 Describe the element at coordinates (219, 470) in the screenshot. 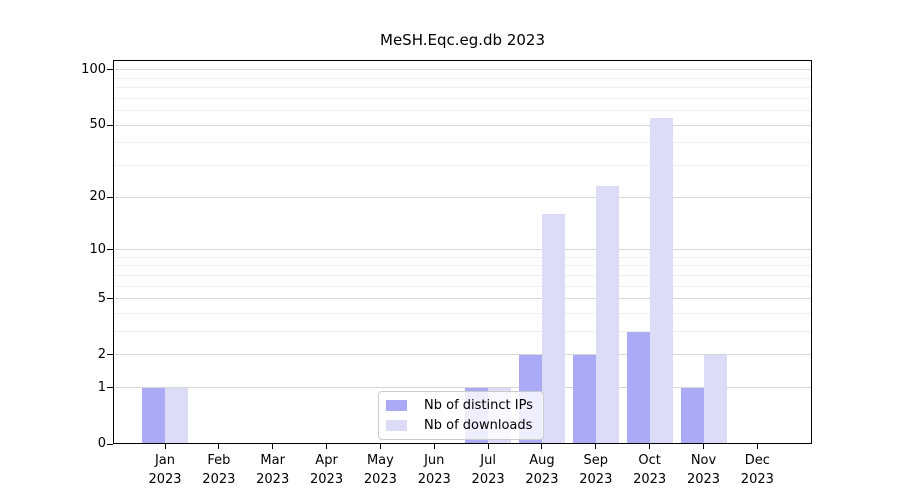

I see `x-axis-tick-label: Feb 2023` at that location.